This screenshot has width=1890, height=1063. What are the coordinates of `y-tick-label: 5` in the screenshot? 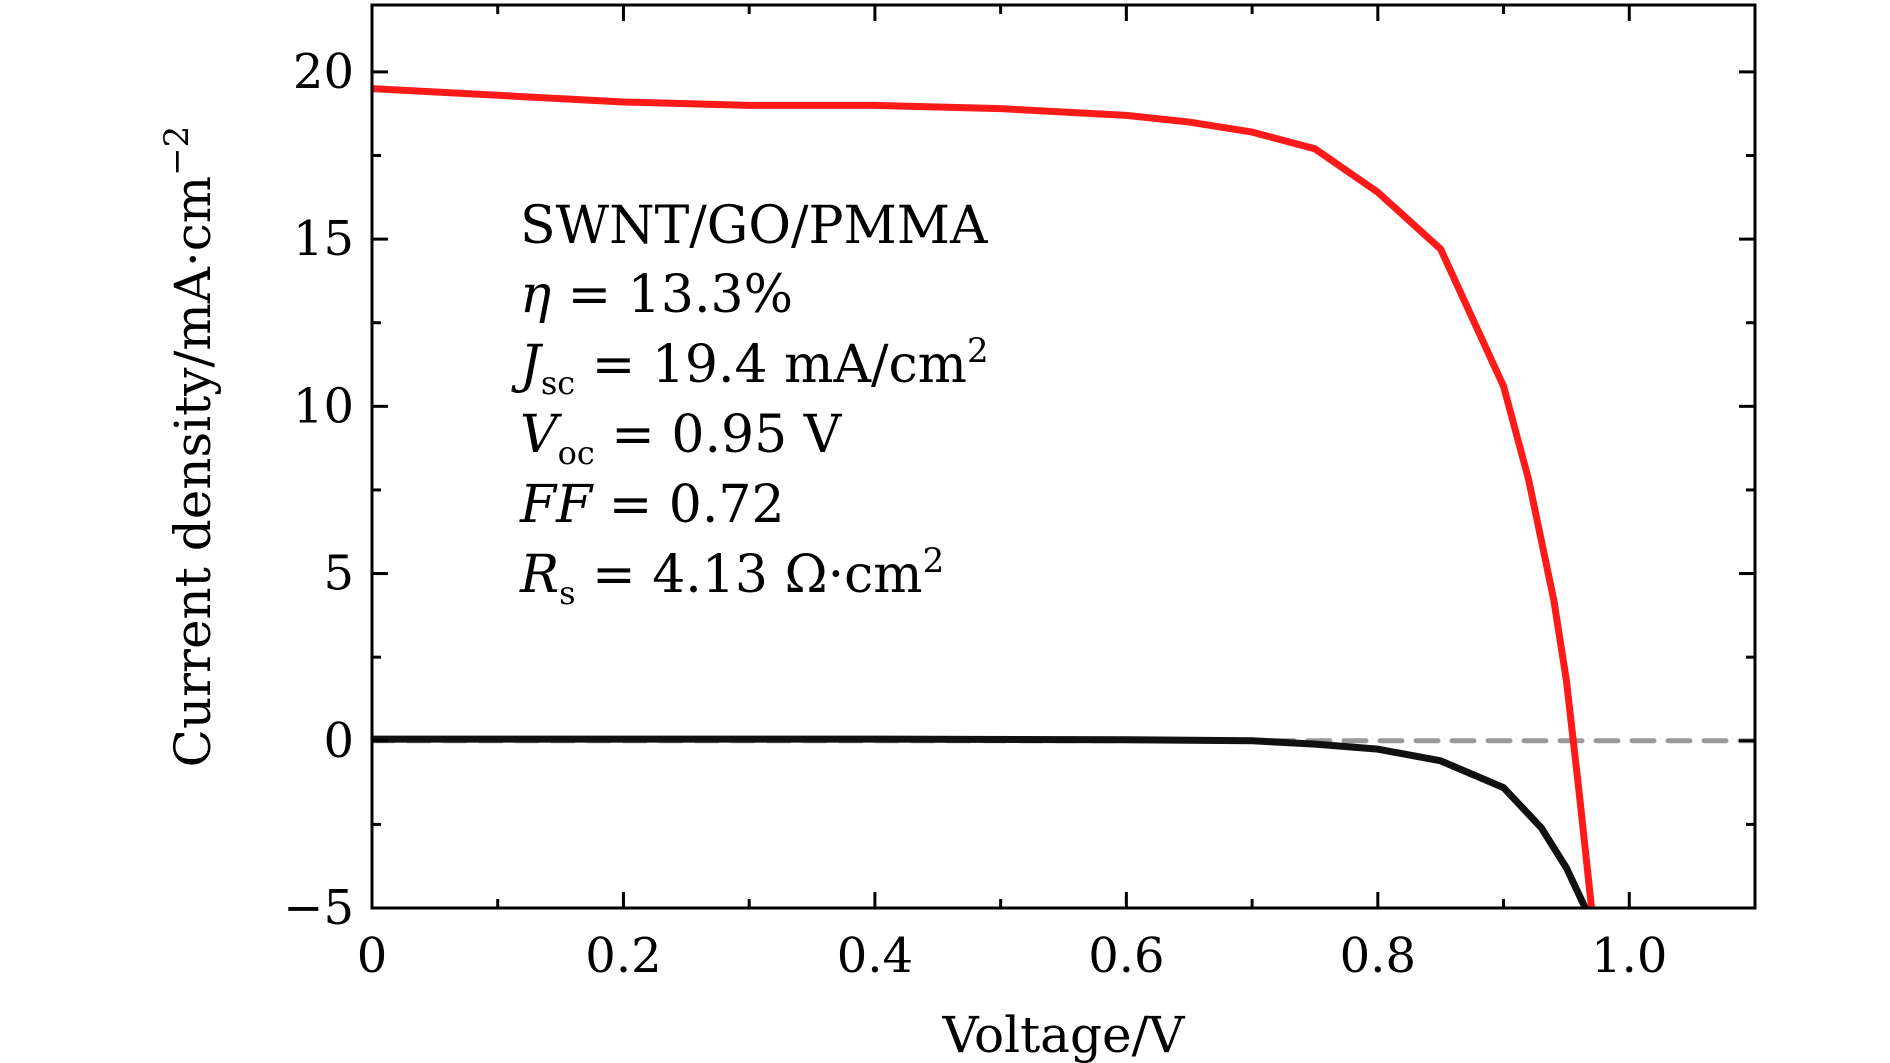 It's located at (338, 574).